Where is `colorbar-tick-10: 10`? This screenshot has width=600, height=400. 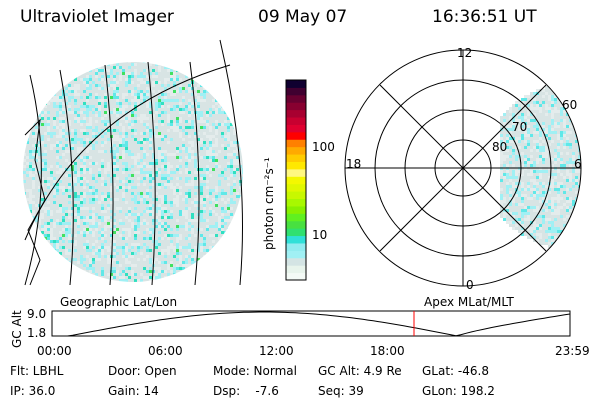 colorbar-tick-10: 10 is located at coordinates (320, 235).